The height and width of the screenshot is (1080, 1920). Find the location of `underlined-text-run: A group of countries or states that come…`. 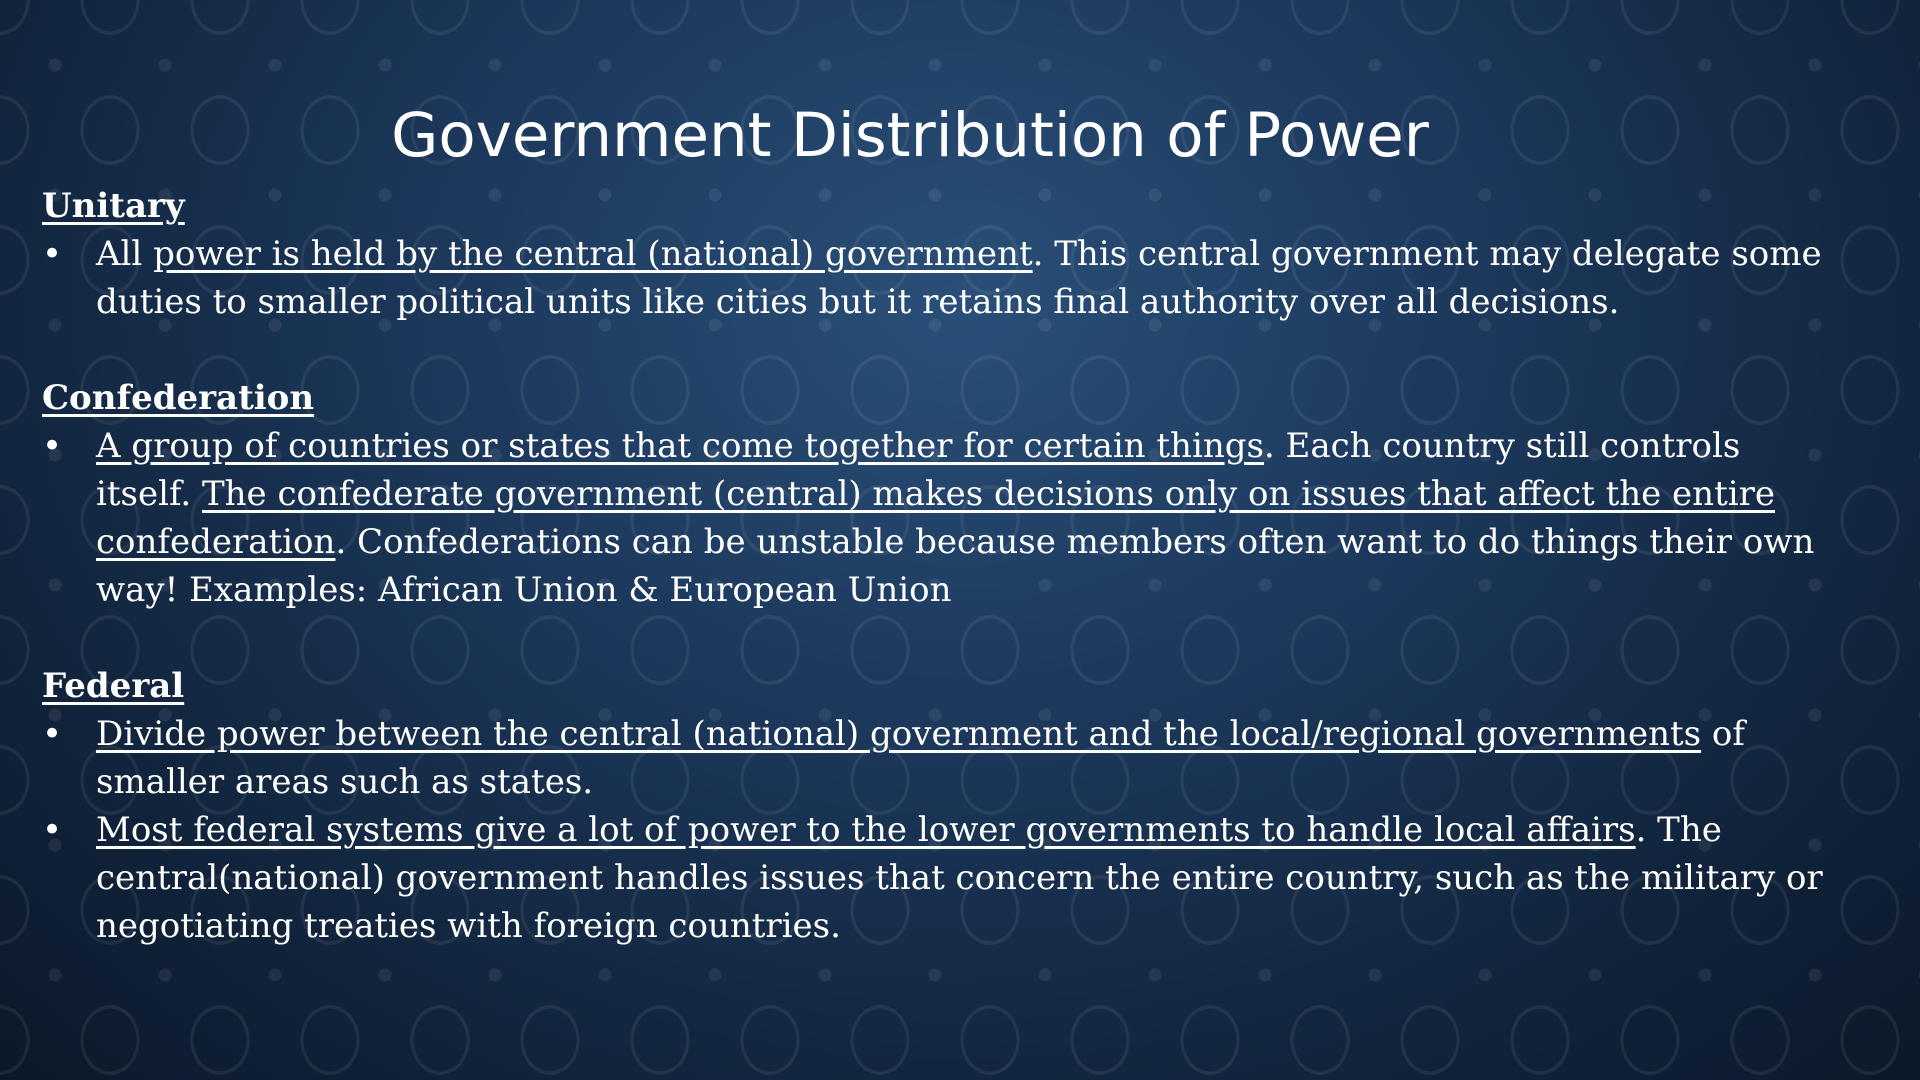

underlined-text-run: A group of countries or states that come… is located at coordinates (680, 446).